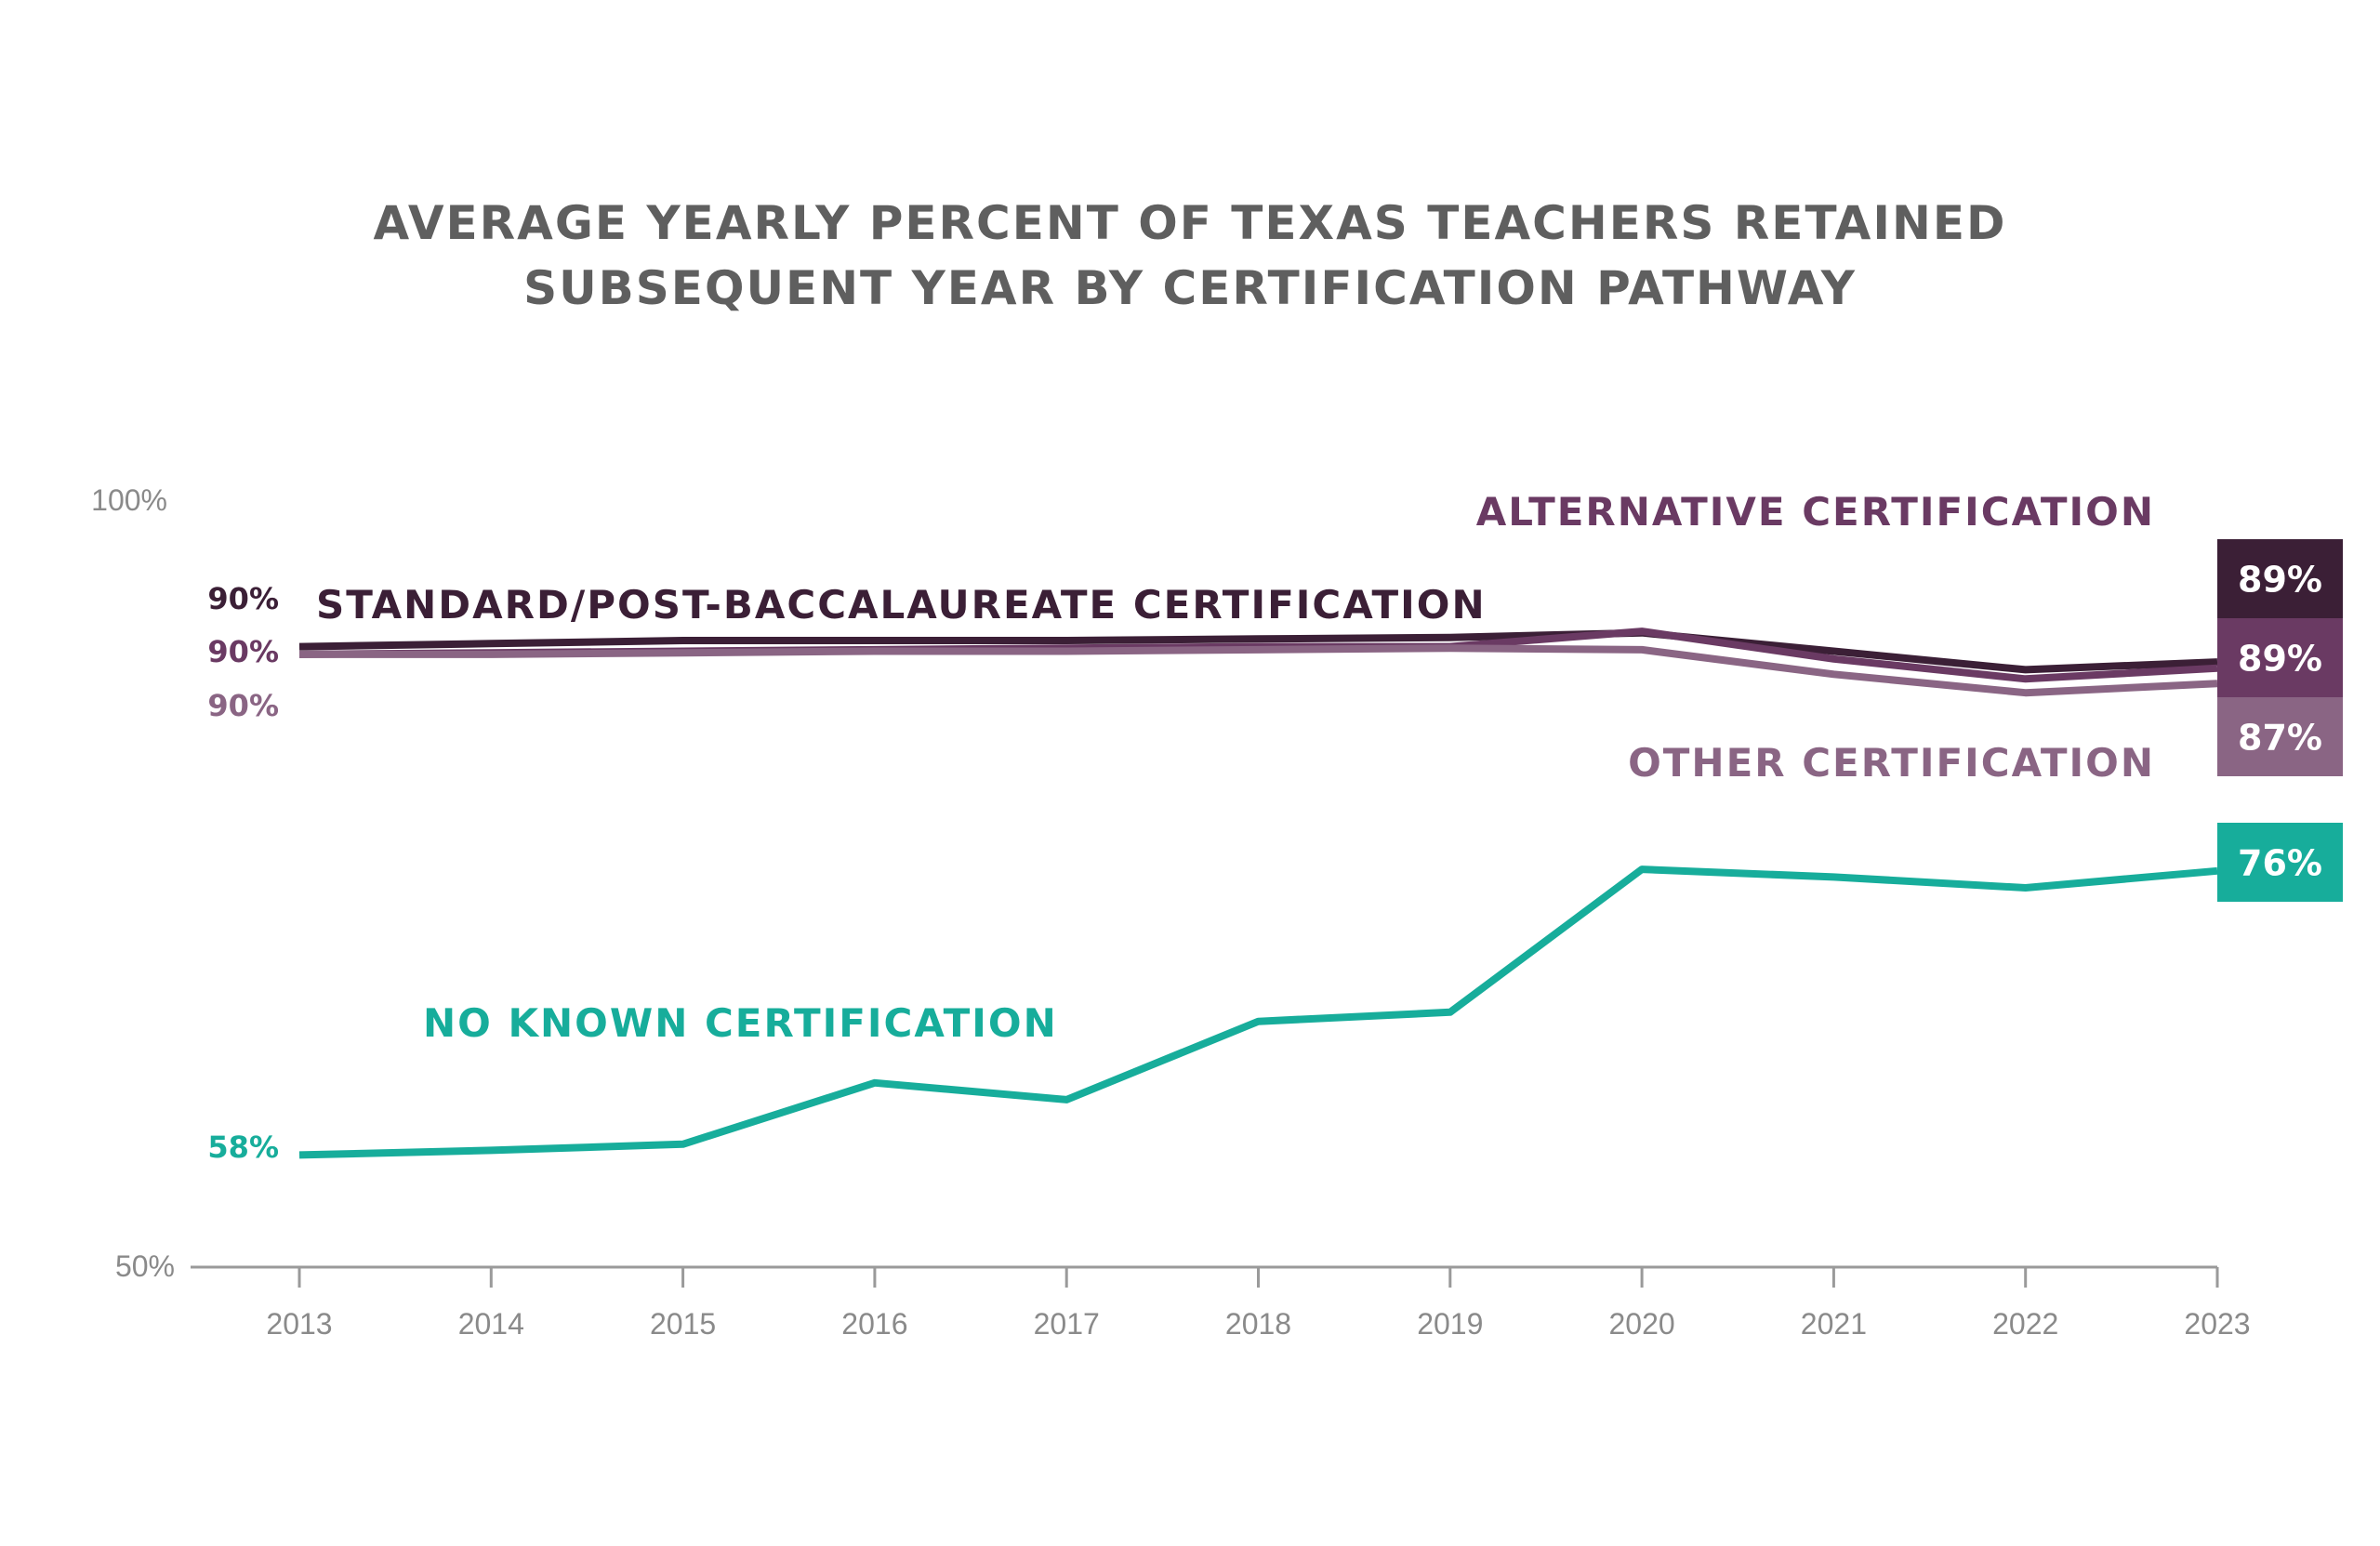  What do you see at coordinates (1642, 1324) in the screenshot?
I see `x-tick-label: 2020` at bounding box center [1642, 1324].